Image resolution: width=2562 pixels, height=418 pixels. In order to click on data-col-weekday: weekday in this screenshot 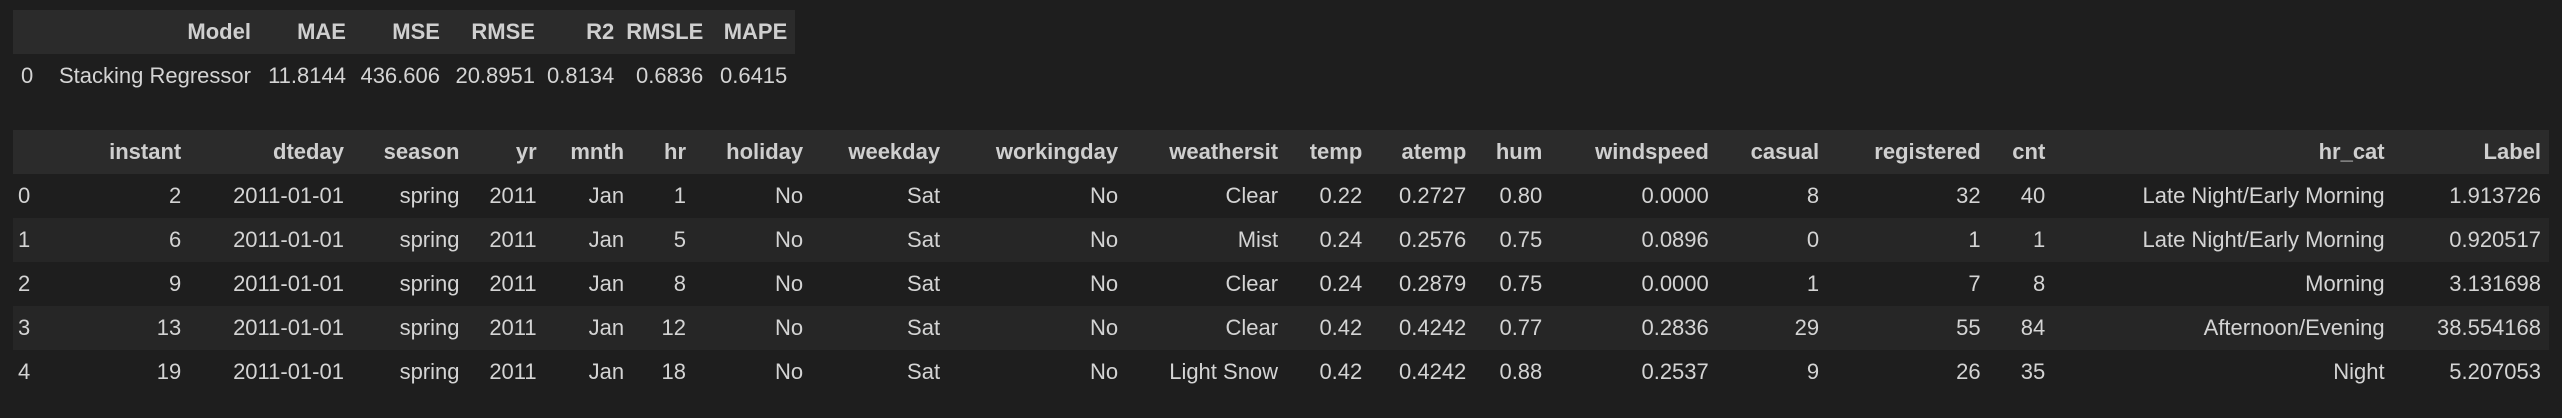, I will do `click(894, 151)`.